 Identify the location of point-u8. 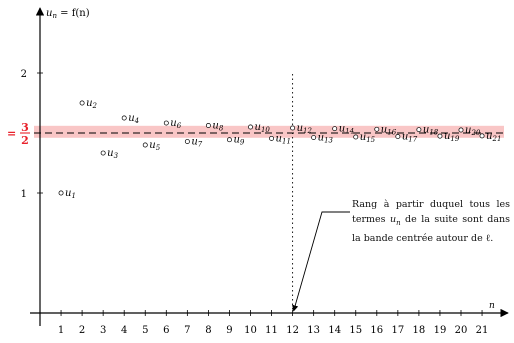
(208, 125).